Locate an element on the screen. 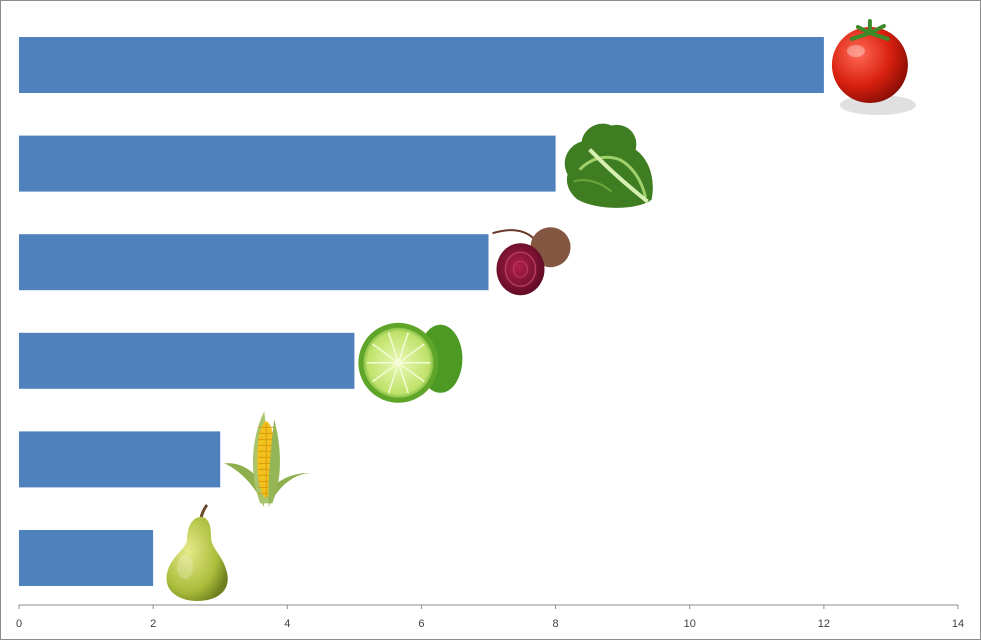 The image size is (981, 644). pear-icon is located at coordinates (197, 552).